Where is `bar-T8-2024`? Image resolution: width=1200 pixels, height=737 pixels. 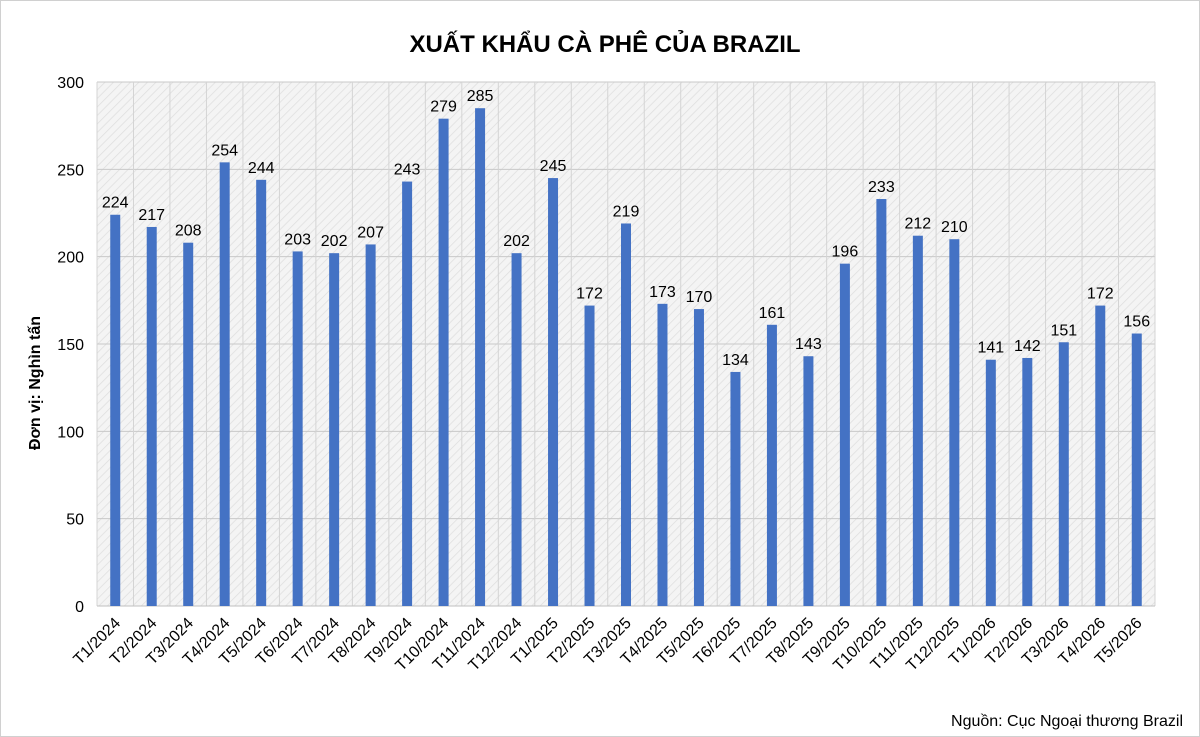
bar-T8-2024 is located at coordinates (370, 425).